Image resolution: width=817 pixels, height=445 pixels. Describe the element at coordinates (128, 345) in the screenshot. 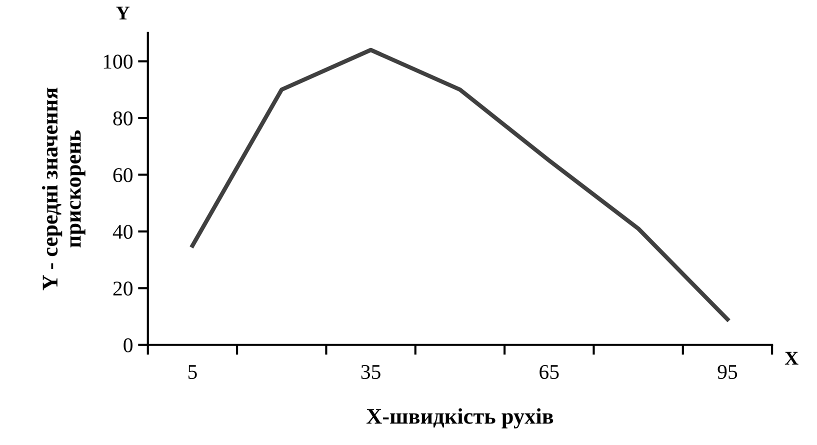

I see `y-tick-label: 0` at that location.